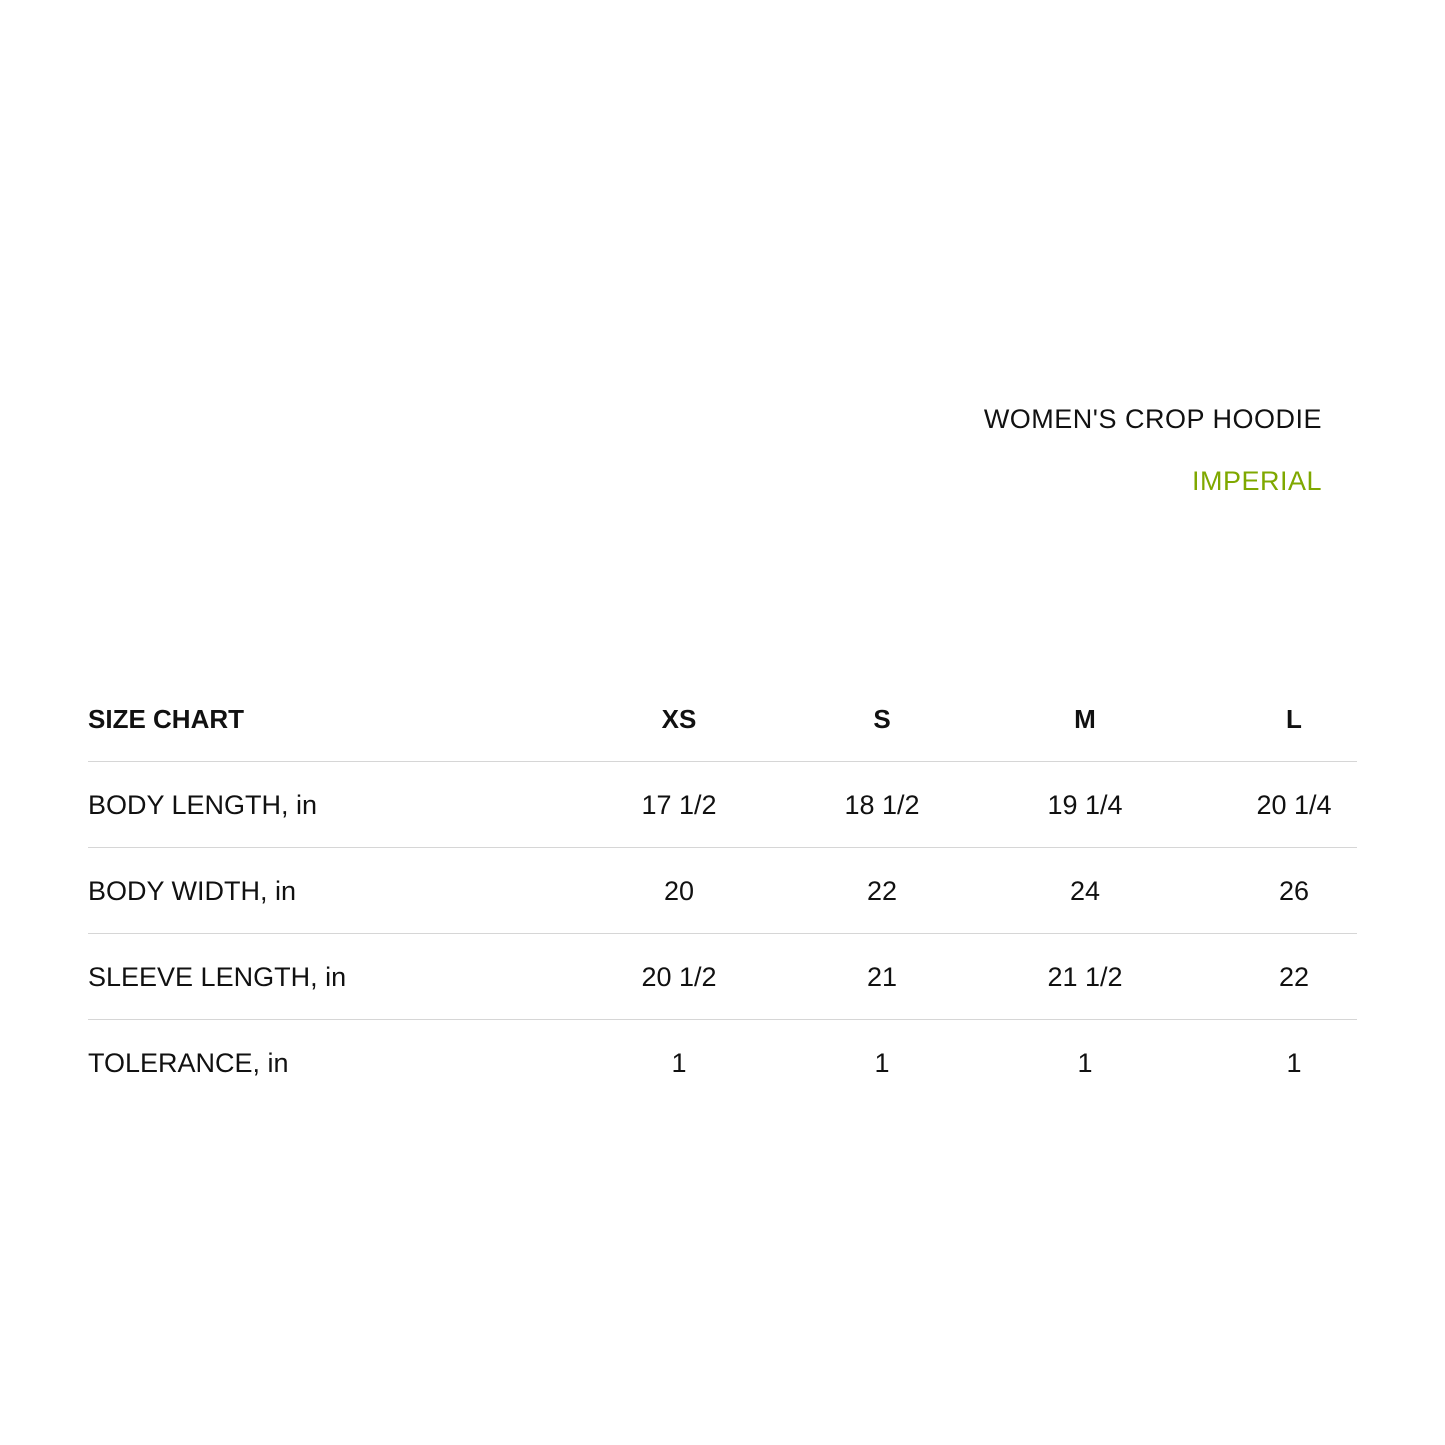 Image resolution: width=1445 pixels, height=1445 pixels. Describe the element at coordinates (1085, 719) in the screenshot. I see `size-header-m: M` at that location.